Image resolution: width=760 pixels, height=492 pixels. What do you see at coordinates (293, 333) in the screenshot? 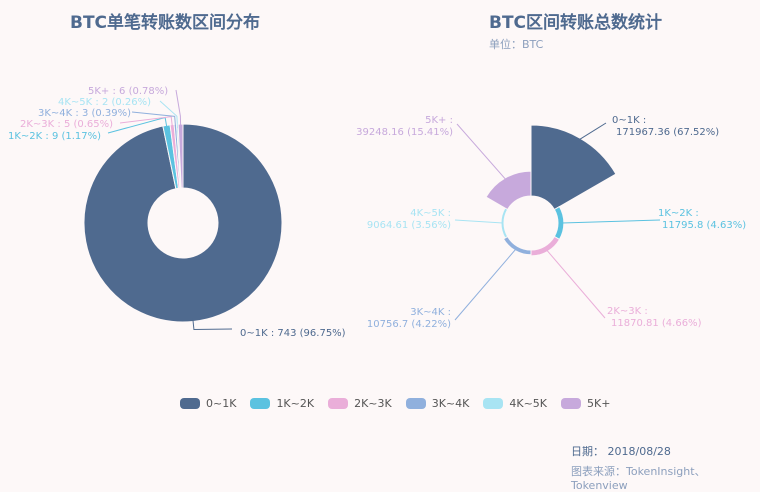
I see `chart1-data-label: 0~1K : 743 (96.75%)` at bounding box center [293, 333].